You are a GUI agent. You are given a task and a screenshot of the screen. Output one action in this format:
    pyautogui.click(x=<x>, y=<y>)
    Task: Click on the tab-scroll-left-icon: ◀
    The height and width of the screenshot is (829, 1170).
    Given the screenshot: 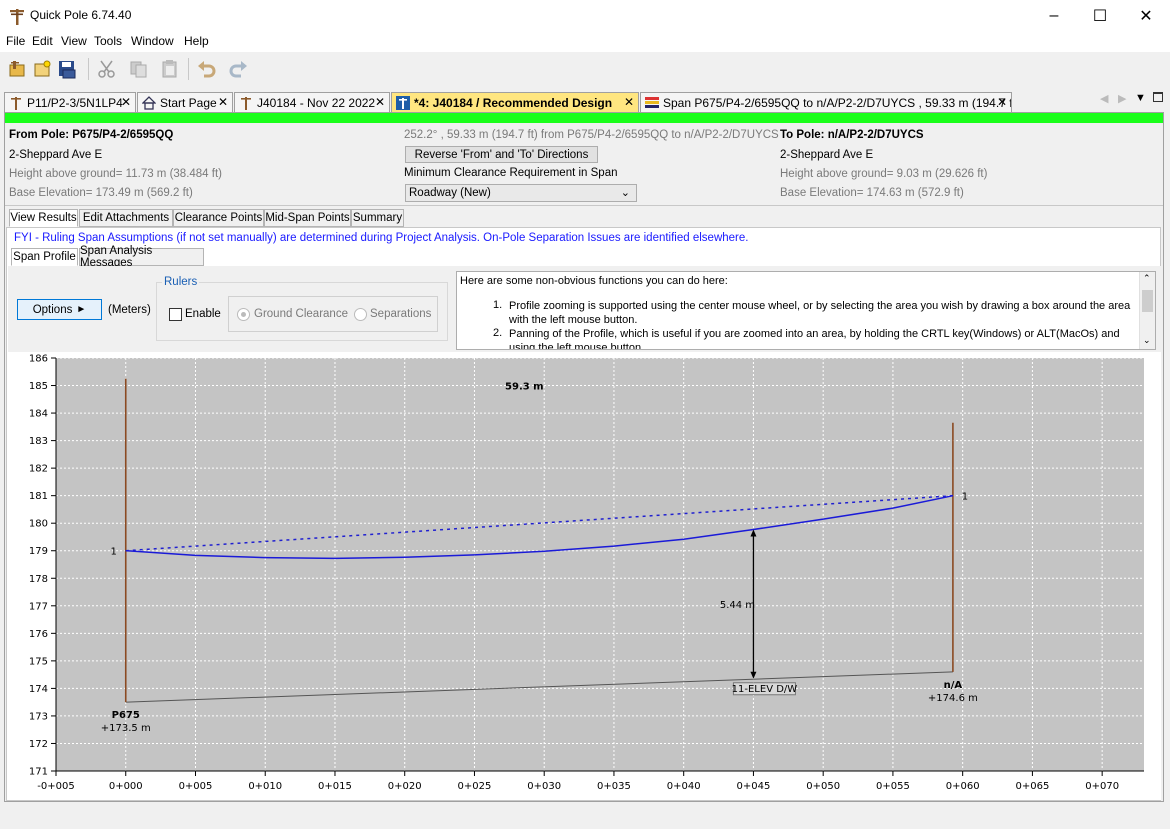 What is the action you would take?
    pyautogui.click(x=1104, y=99)
    